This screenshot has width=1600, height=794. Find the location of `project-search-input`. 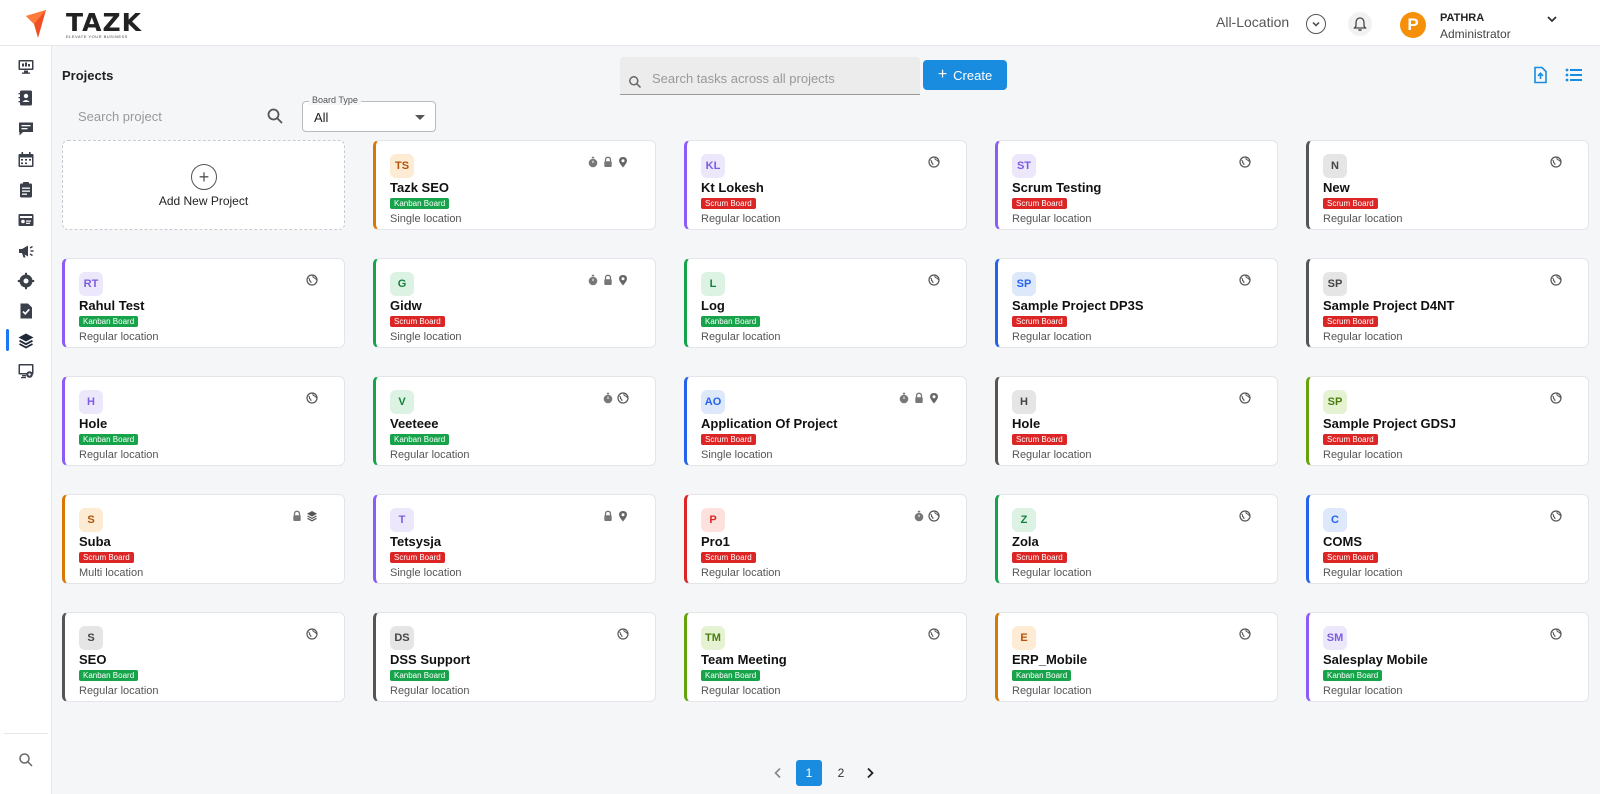

project-search-input is located at coordinates (176, 116).